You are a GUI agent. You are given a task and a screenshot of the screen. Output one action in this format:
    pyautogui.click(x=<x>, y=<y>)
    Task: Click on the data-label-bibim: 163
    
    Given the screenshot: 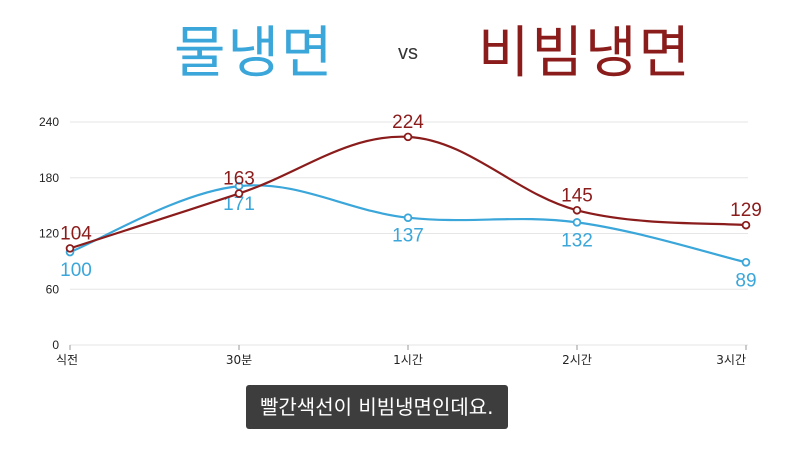 What is the action you would take?
    pyautogui.click(x=239, y=179)
    